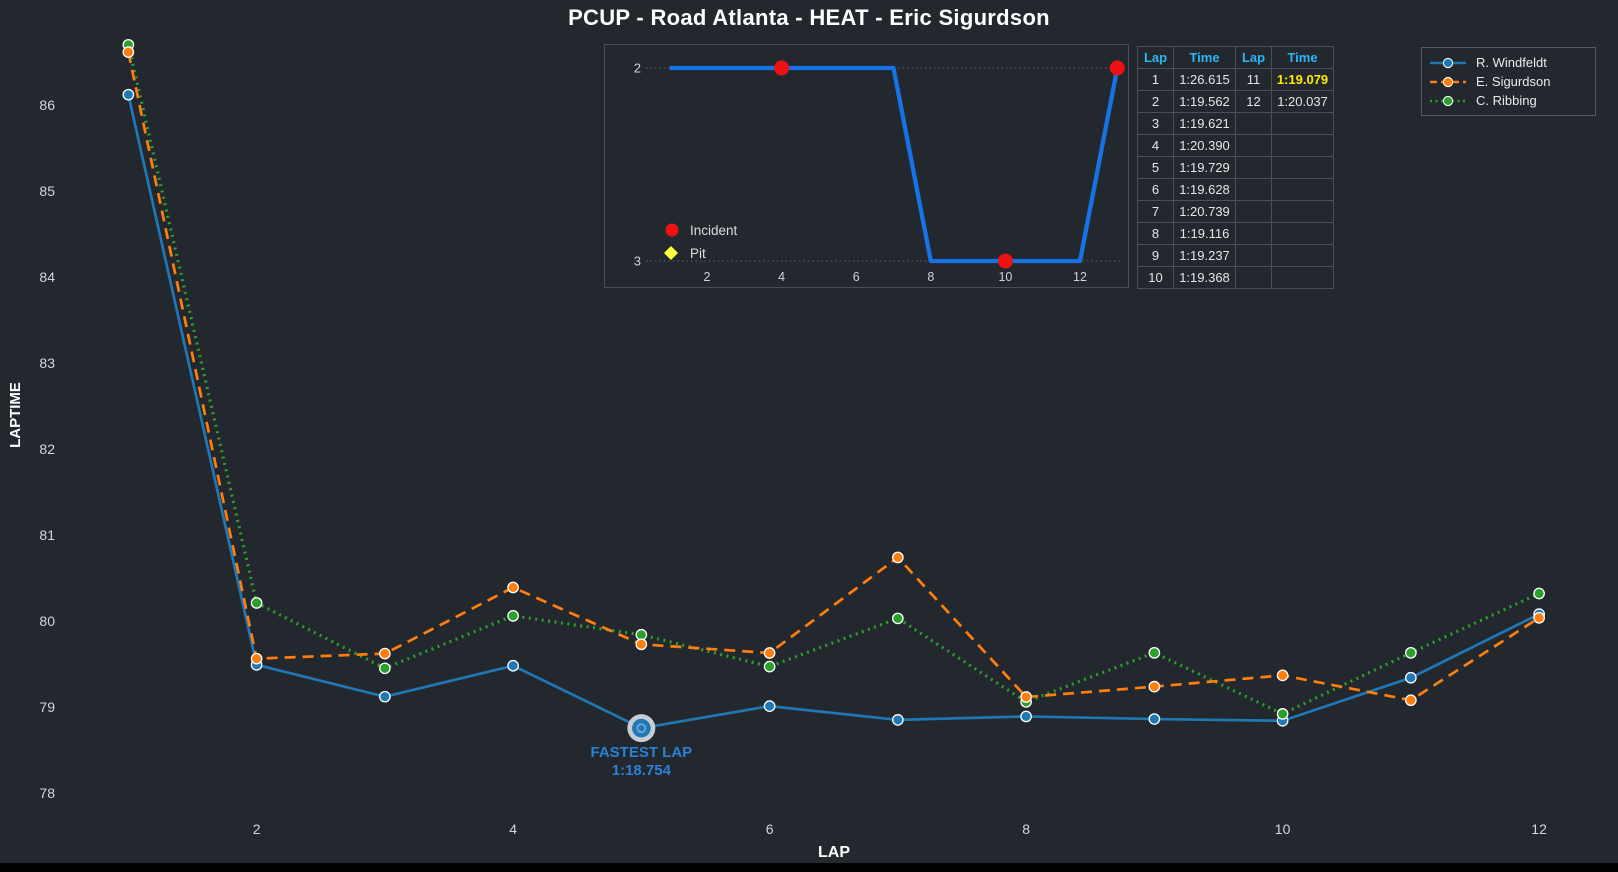 Image resolution: width=1618 pixels, height=872 pixels. What do you see at coordinates (1253, 79) in the screenshot?
I see `table-cell: 11` at bounding box center [1253, 79].